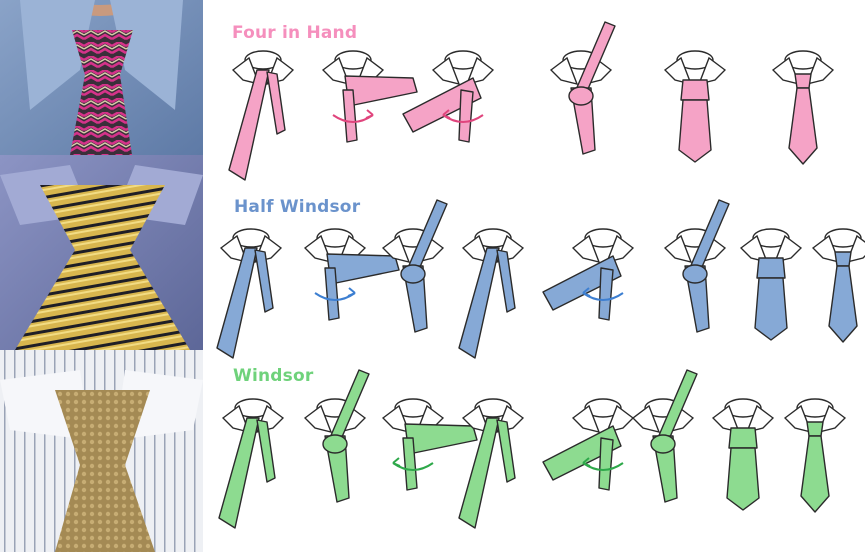  Describe the element at coordinates (101, 77) in the screenshot. I see `photo-pink-chevron-tie` at that location.